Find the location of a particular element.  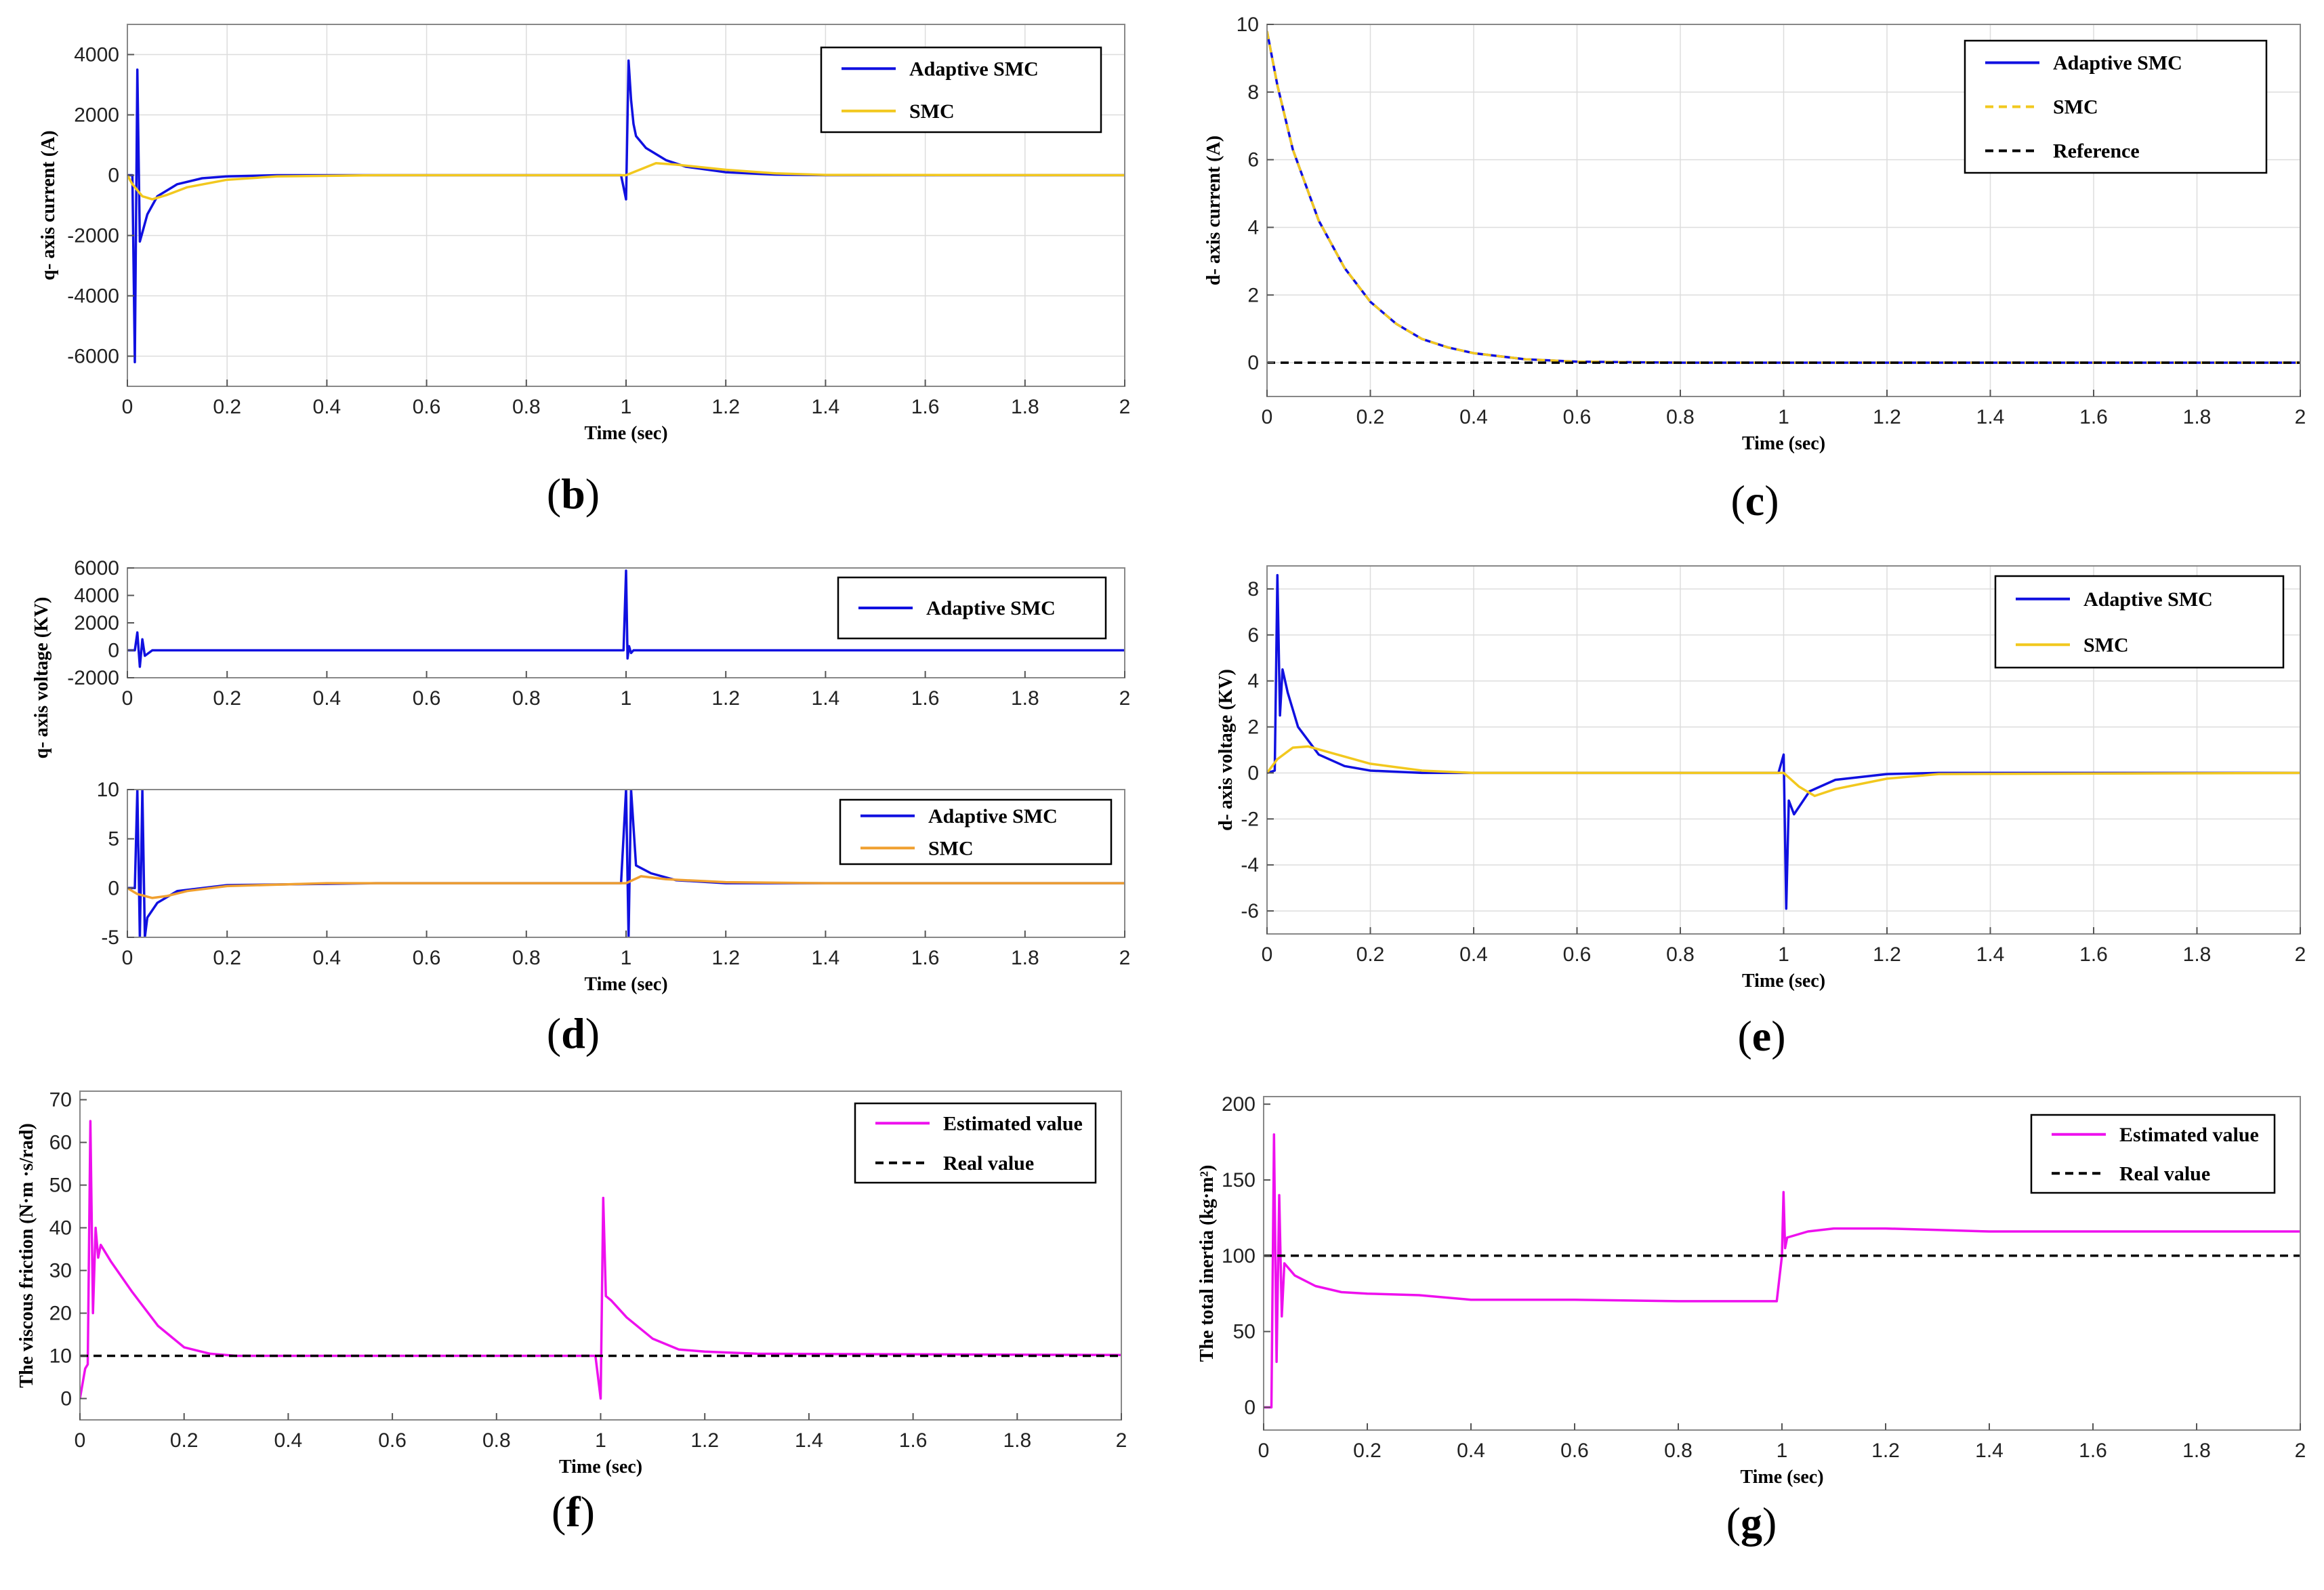

x-tick-label: 0.4 is located at coordinates (288, 1440).